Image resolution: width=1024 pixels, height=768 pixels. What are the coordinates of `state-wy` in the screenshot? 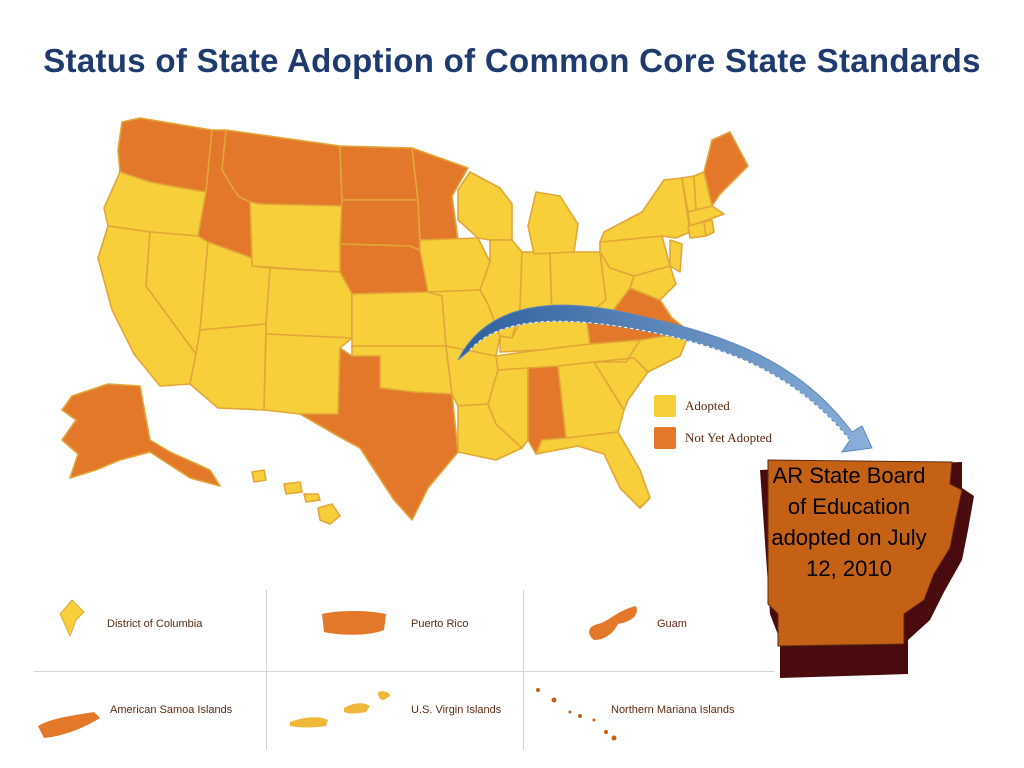 It's located at (296, 237).